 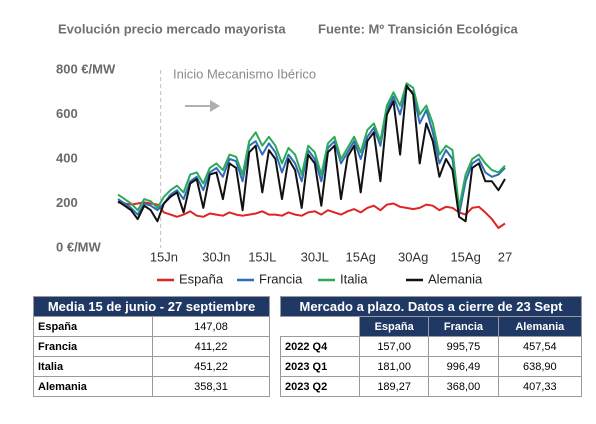 I want to click on table-title: Media 15 de junio - 27 septiembre, so click(x=151, y=306).